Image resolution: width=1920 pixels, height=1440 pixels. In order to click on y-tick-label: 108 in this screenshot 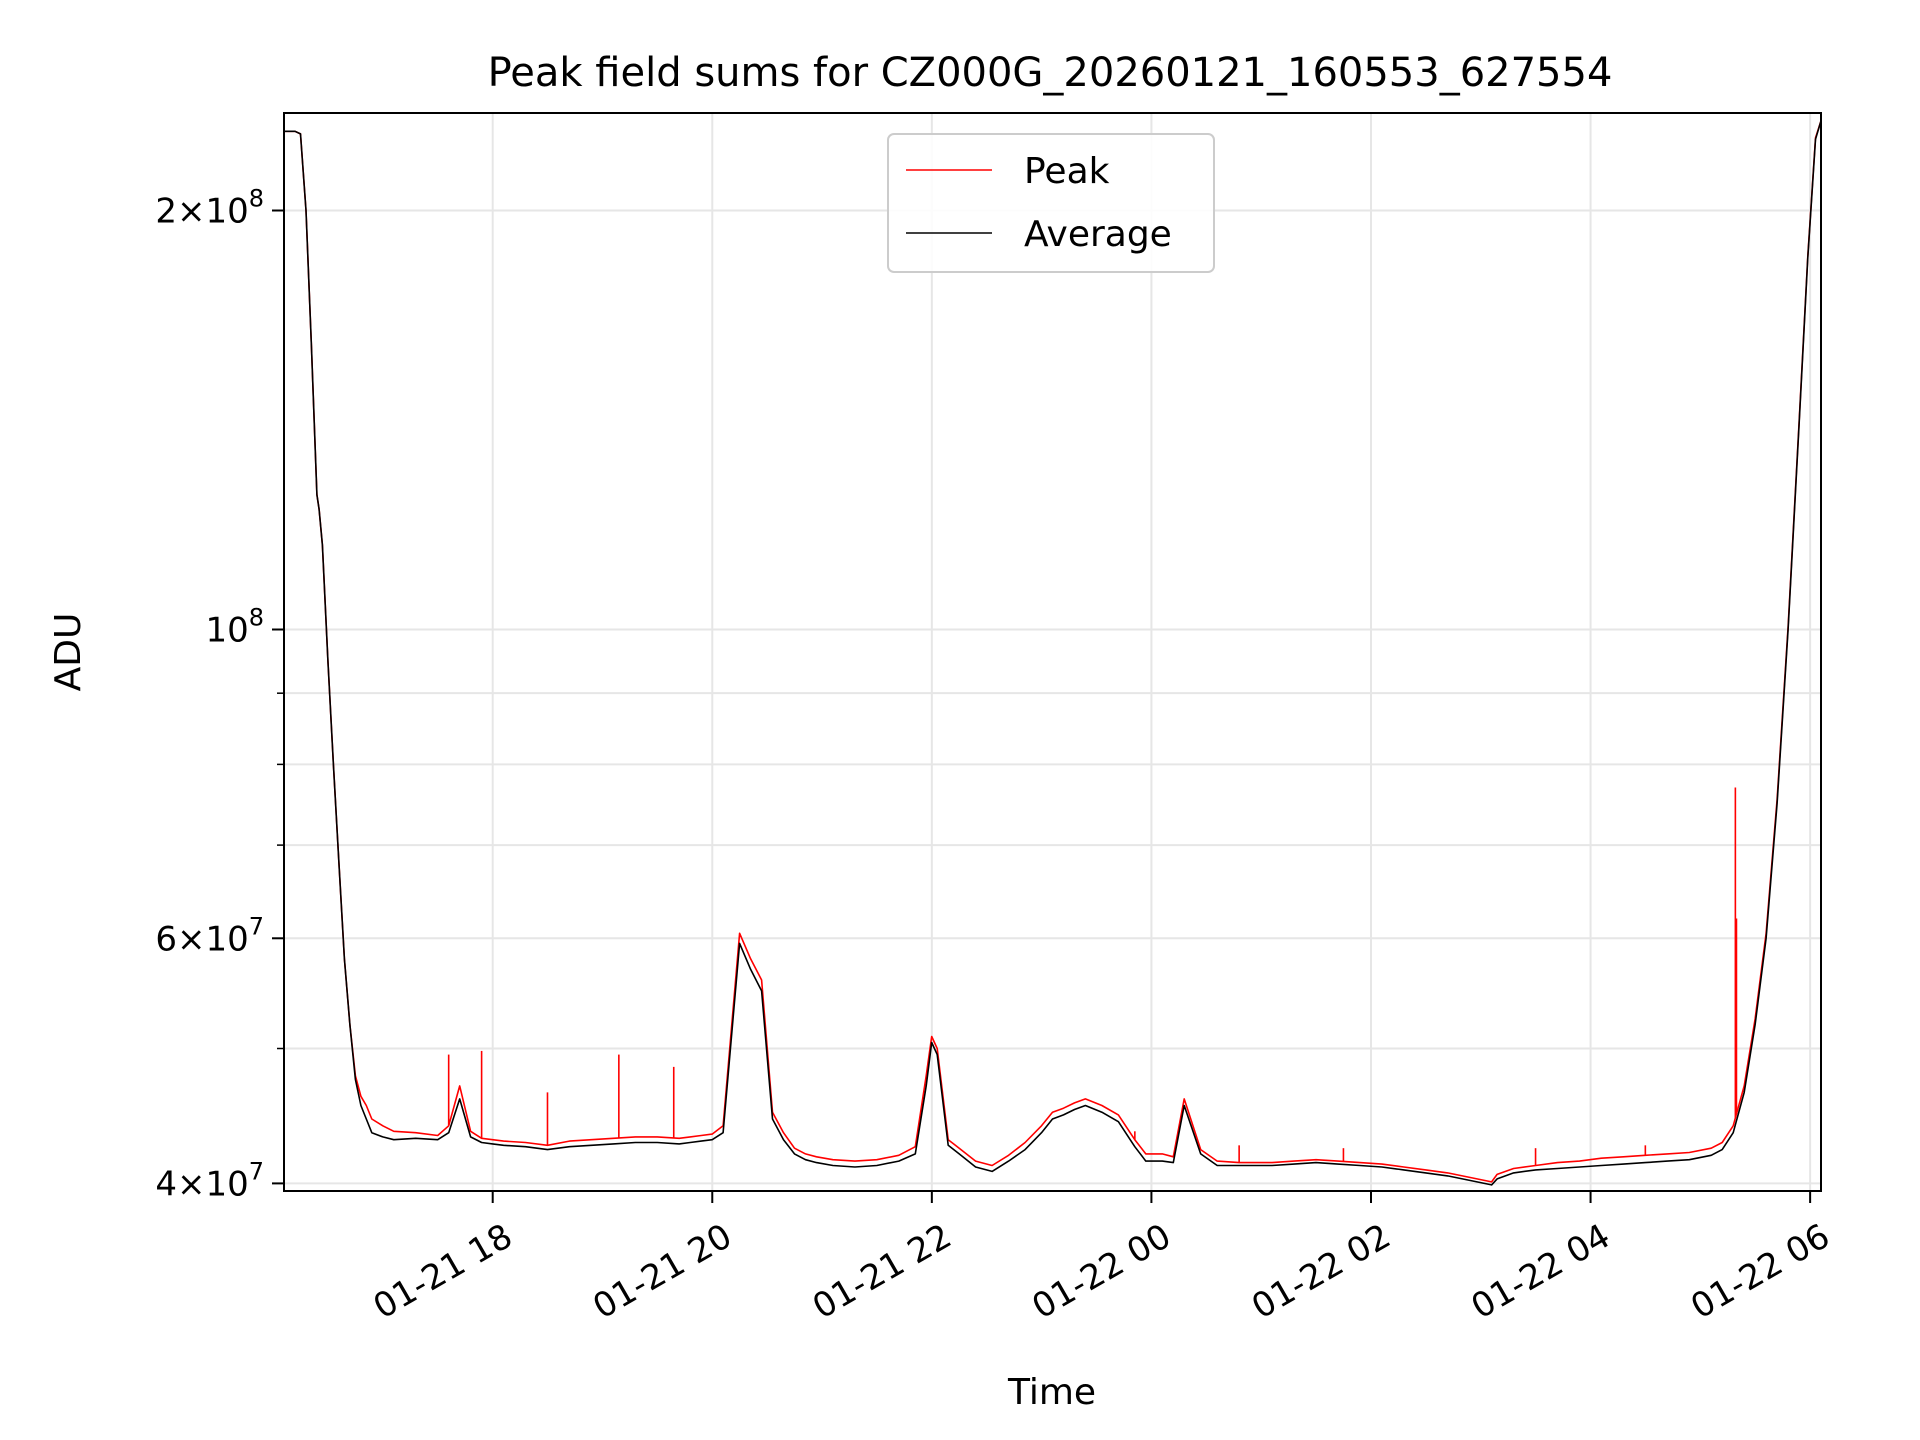, I will do `click(234, 626)`.